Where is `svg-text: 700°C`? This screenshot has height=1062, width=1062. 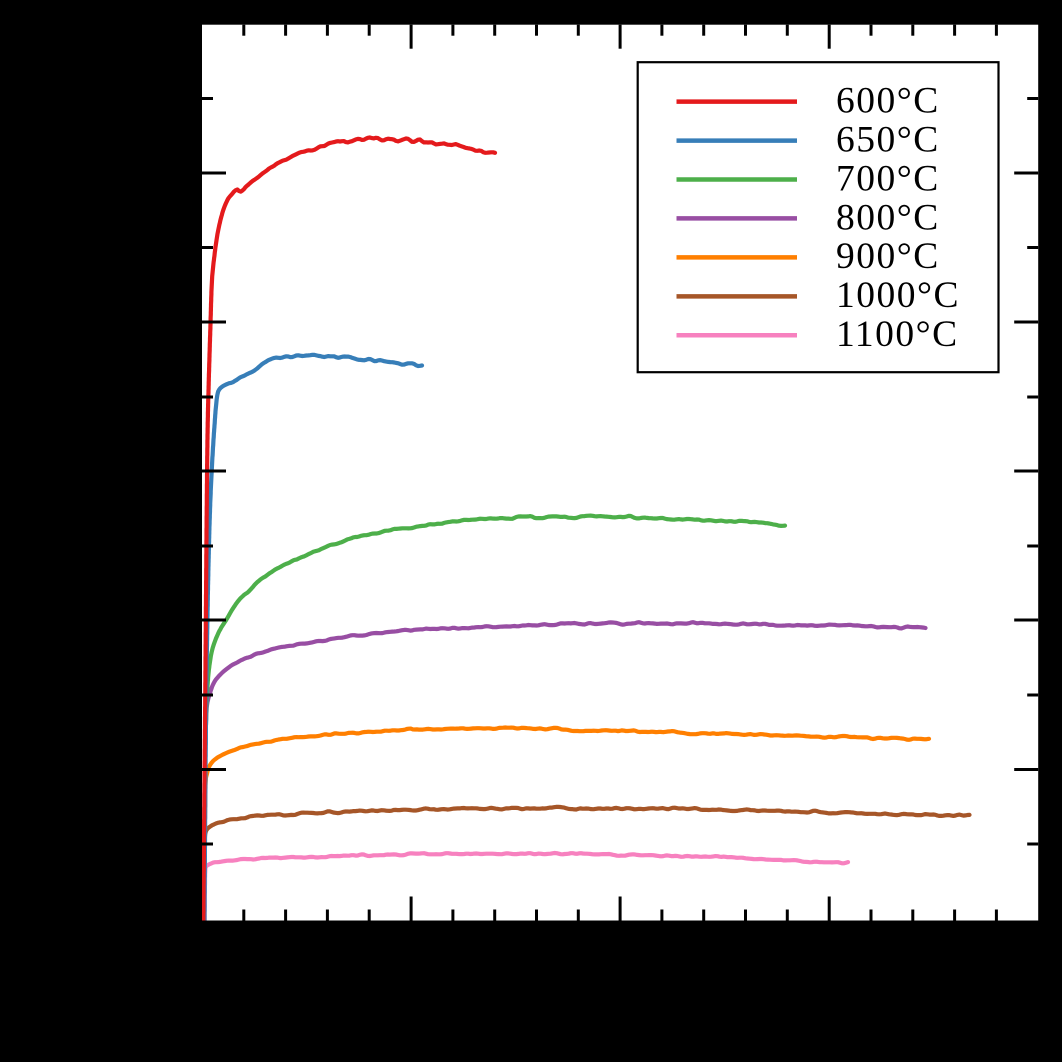
svg-text: 700°C is located at coordinates (888, 178).